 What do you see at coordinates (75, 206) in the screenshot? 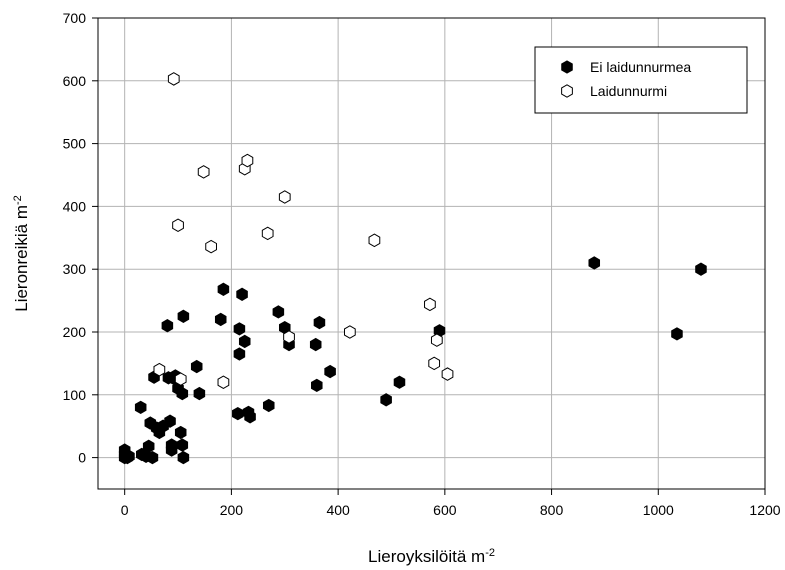
I see `y-tick-label: 400` at bounding box center [75, 206].